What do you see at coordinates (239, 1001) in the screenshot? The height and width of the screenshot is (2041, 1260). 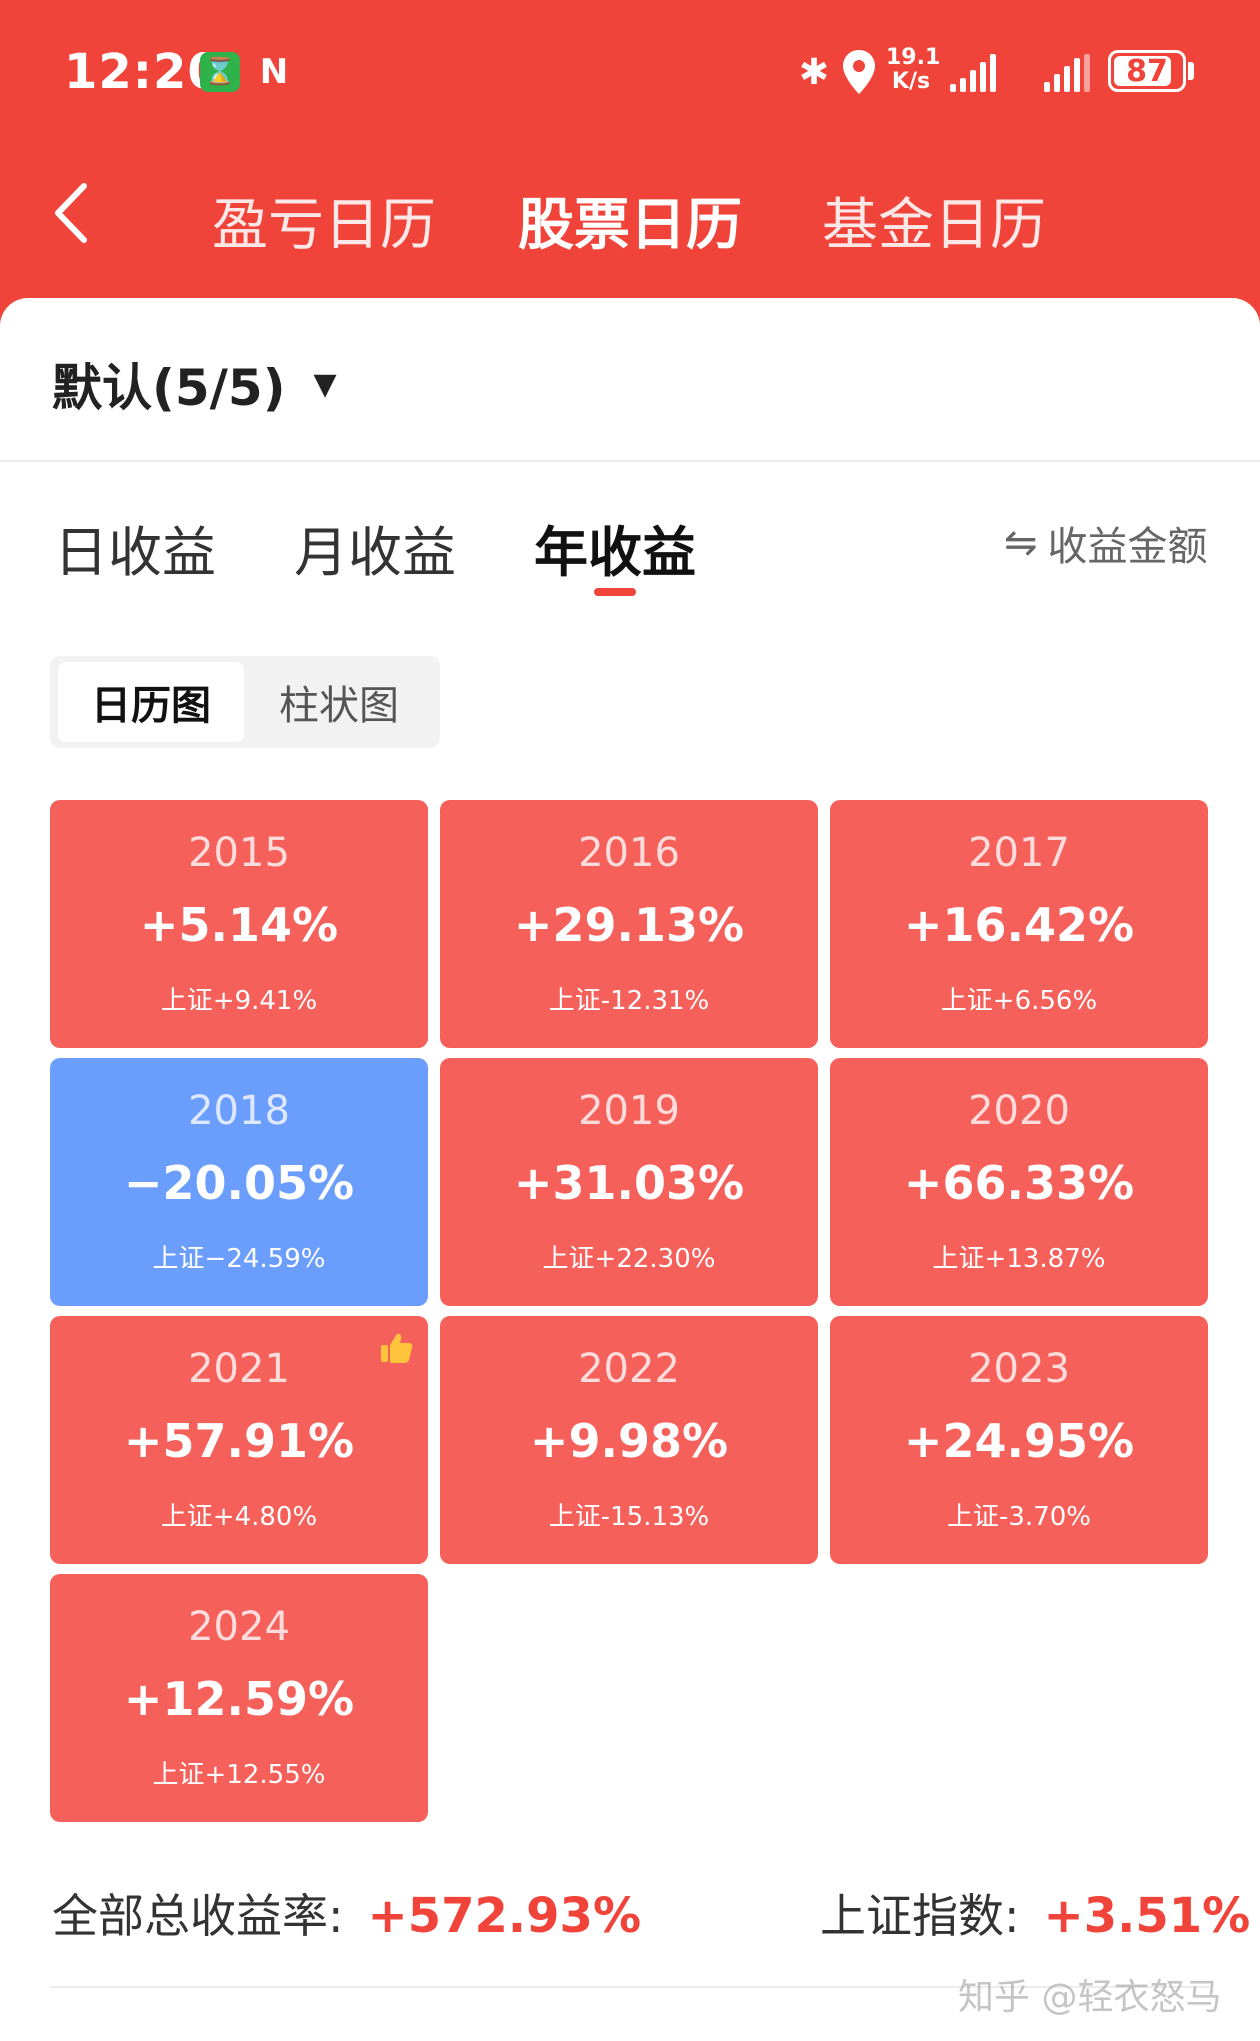 I see `index-return: 上证+9.41%` at bounding box center [239, 1001].